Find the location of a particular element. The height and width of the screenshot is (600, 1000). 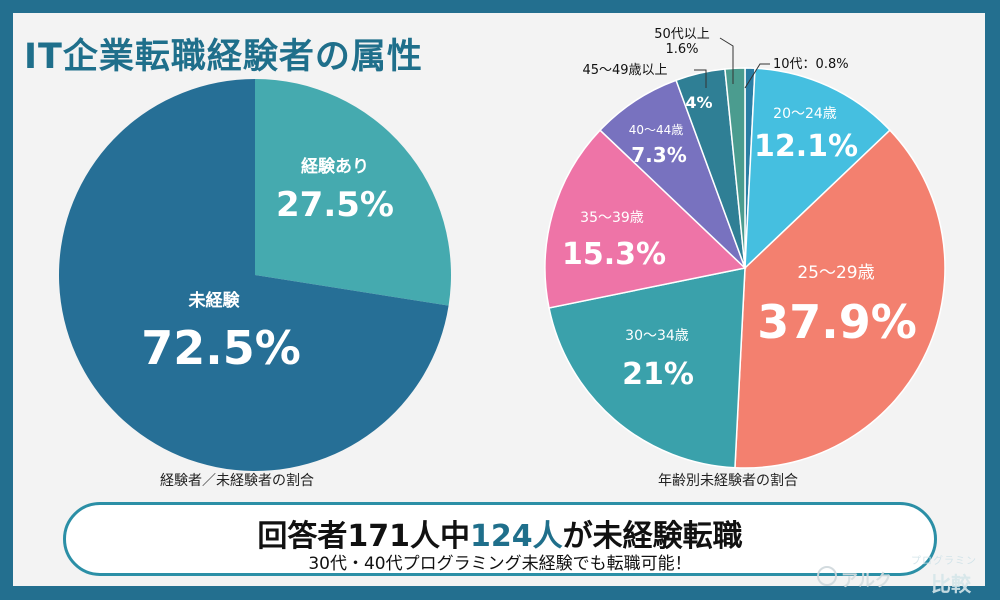

right-chart-caption: 年齢別未経験者の割合 is located at coordinates (728, 481).